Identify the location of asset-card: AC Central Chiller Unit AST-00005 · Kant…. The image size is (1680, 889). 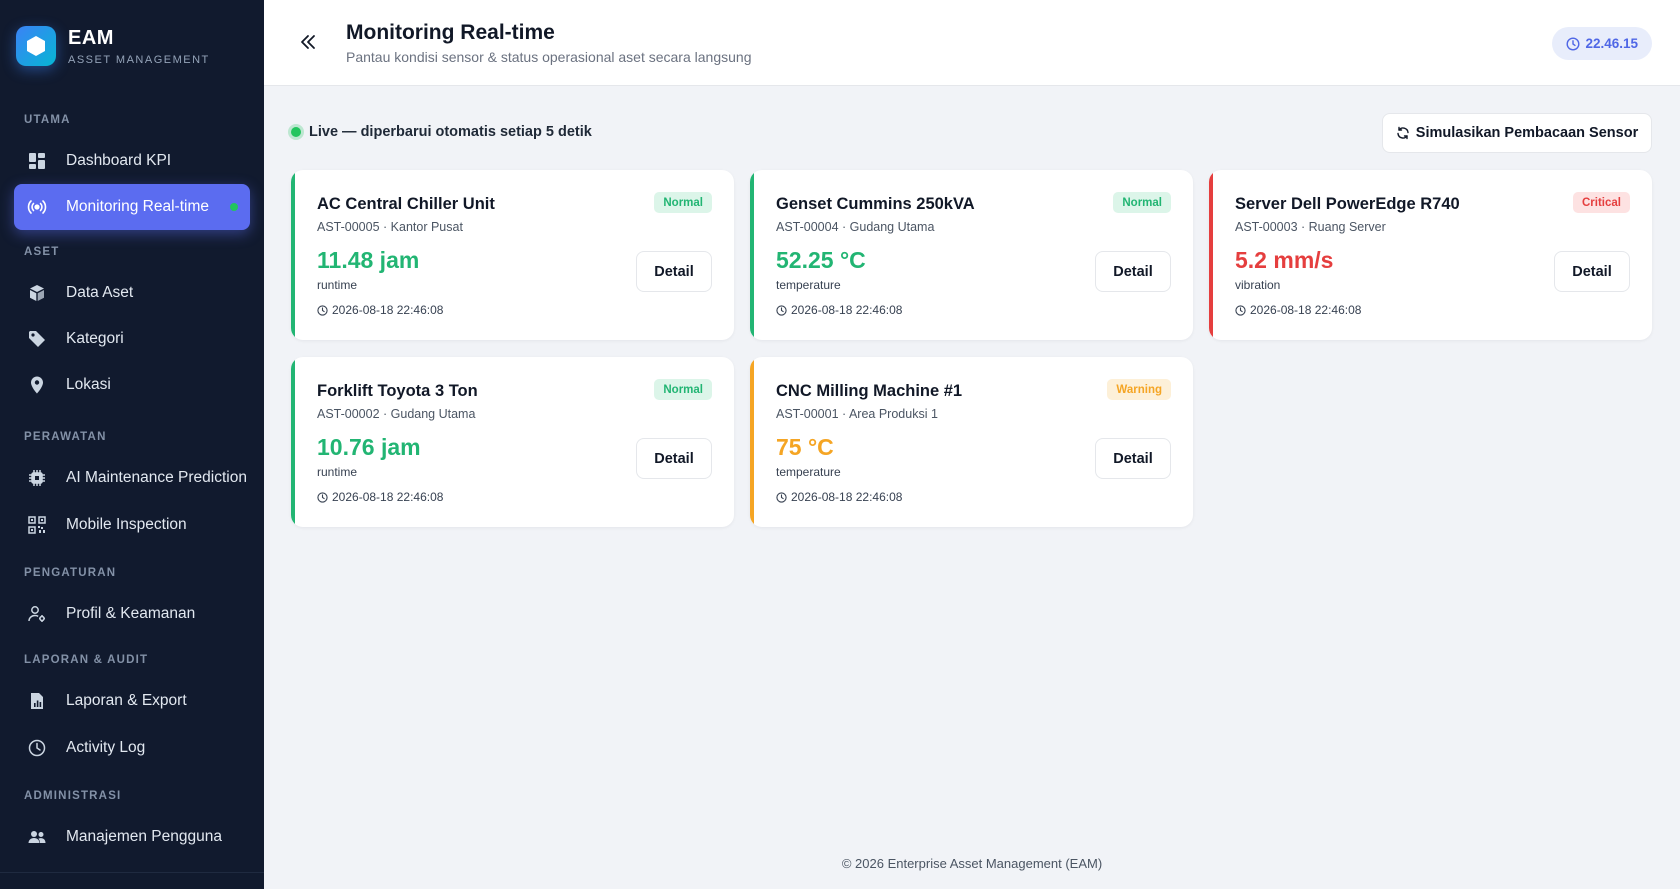
(512, 255).